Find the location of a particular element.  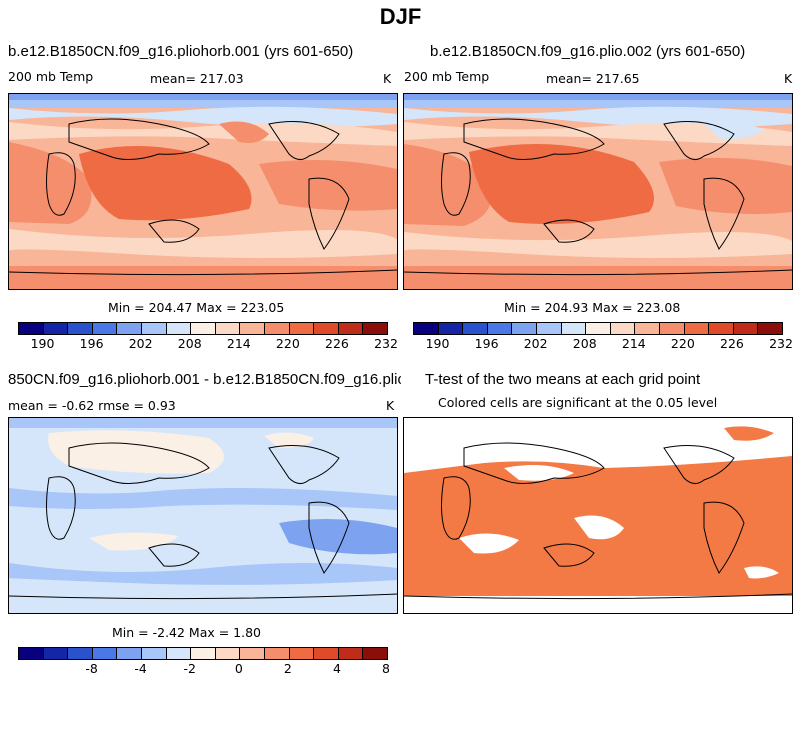

panel3-north-america-positive is located at coordinates (289, 440).